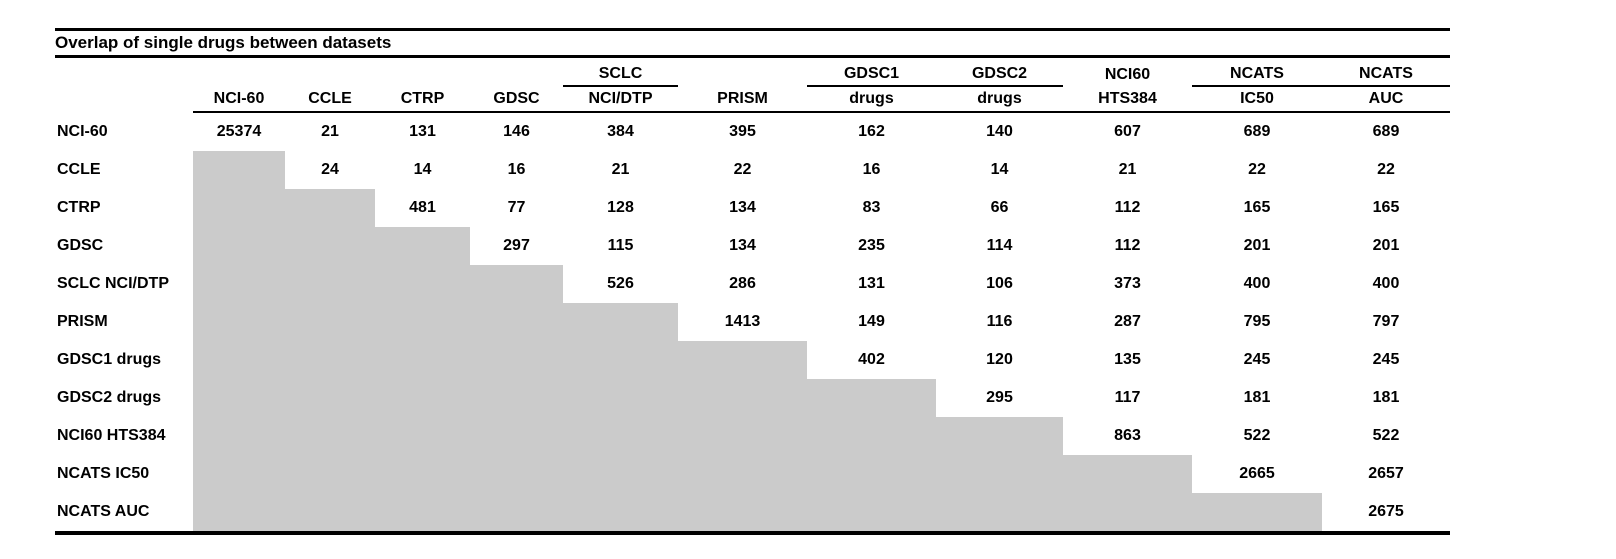 This screenshot has width=1616, height=559. I want to click on value-cell: 140, so click(999, 131).